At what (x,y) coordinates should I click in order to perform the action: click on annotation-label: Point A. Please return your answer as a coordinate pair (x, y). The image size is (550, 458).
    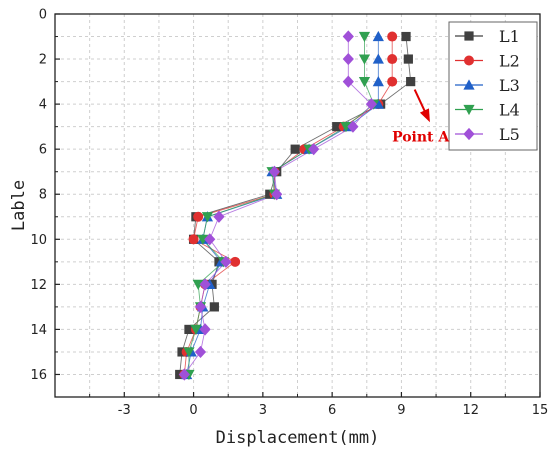
    Looking at the image, I should click on (421, 138).